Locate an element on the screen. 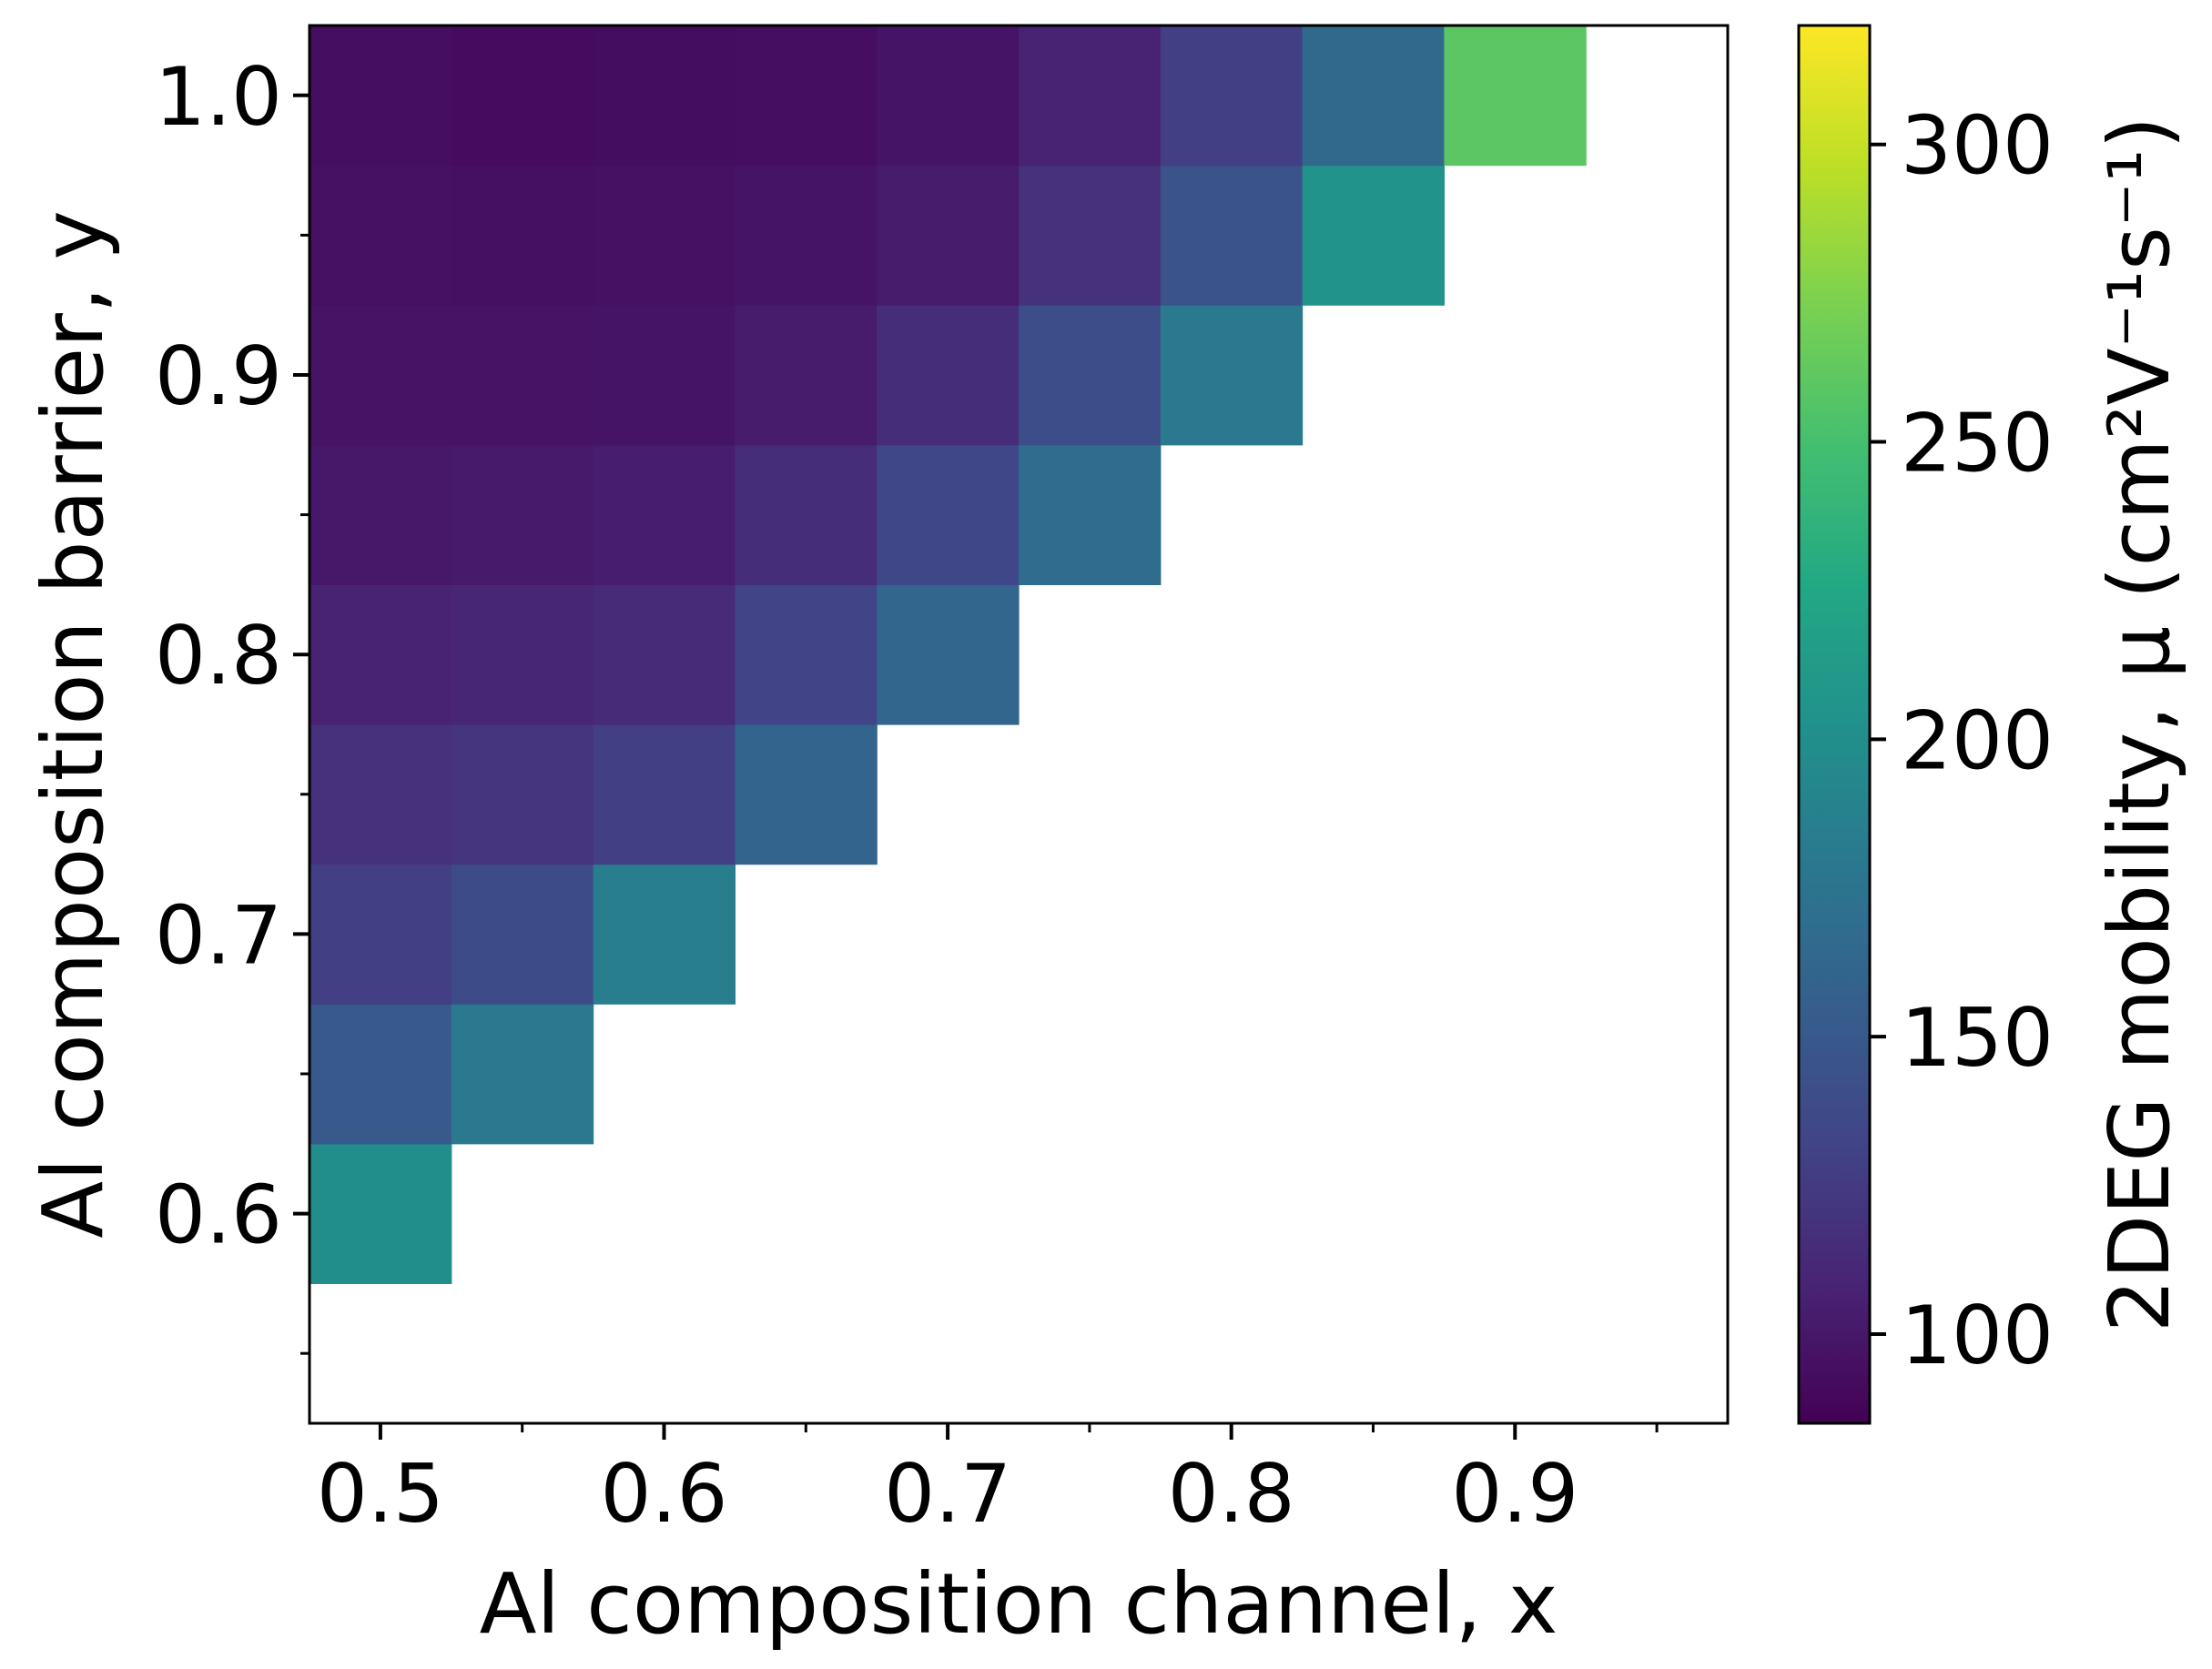 This screenshot has width=2212, height=1669. x-tick-label: 0.8 is located at coordinates (1231, 1494).